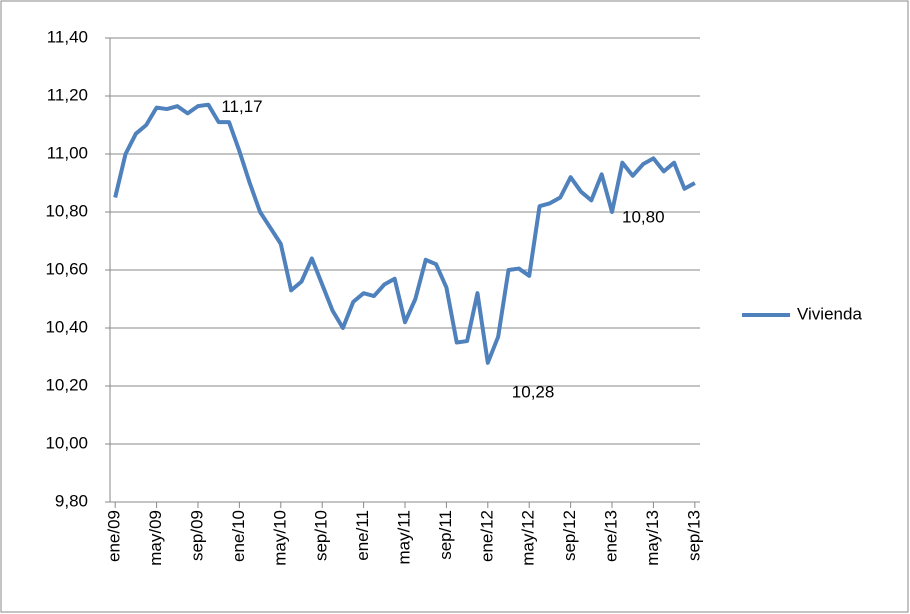  Describe the element at coordinates (486, 536) in the screenshot. I see `x-tick-label: ene/12` at that location.